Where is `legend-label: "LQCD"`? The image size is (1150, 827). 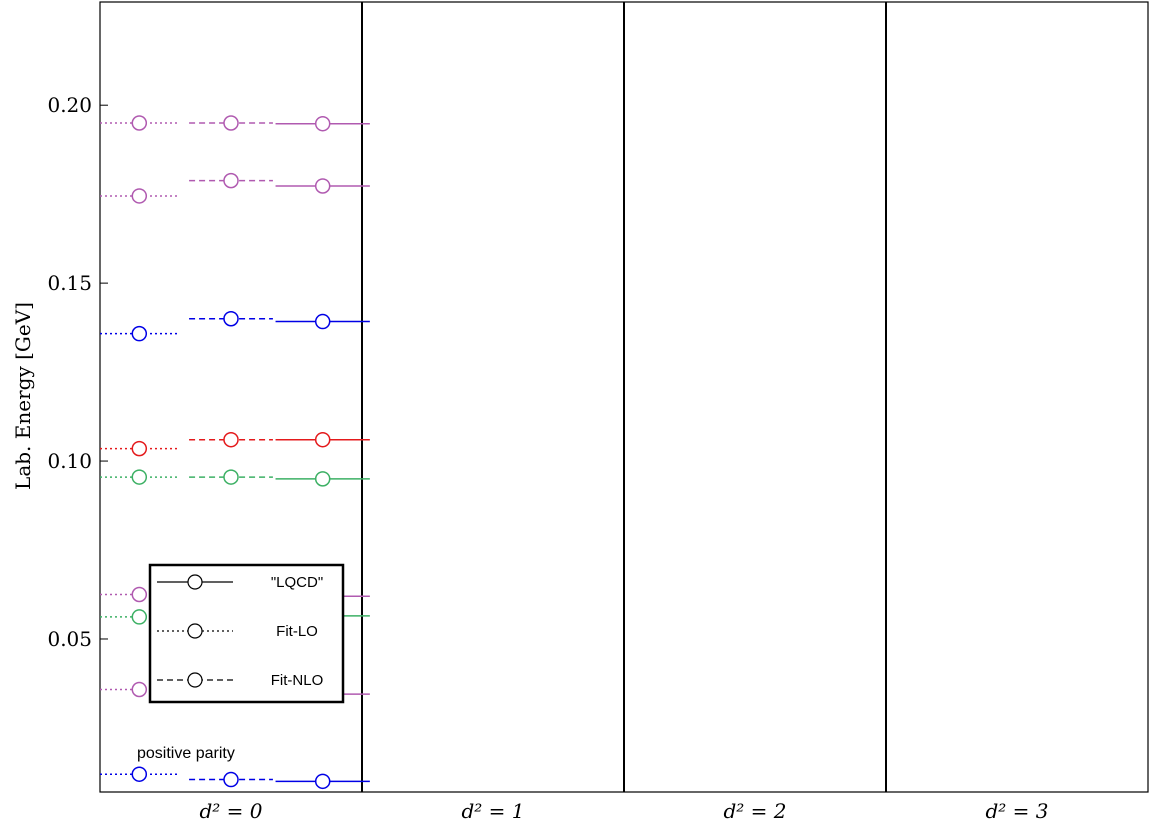
legend-label: "LQCD" is located at coordinates (297, 582).